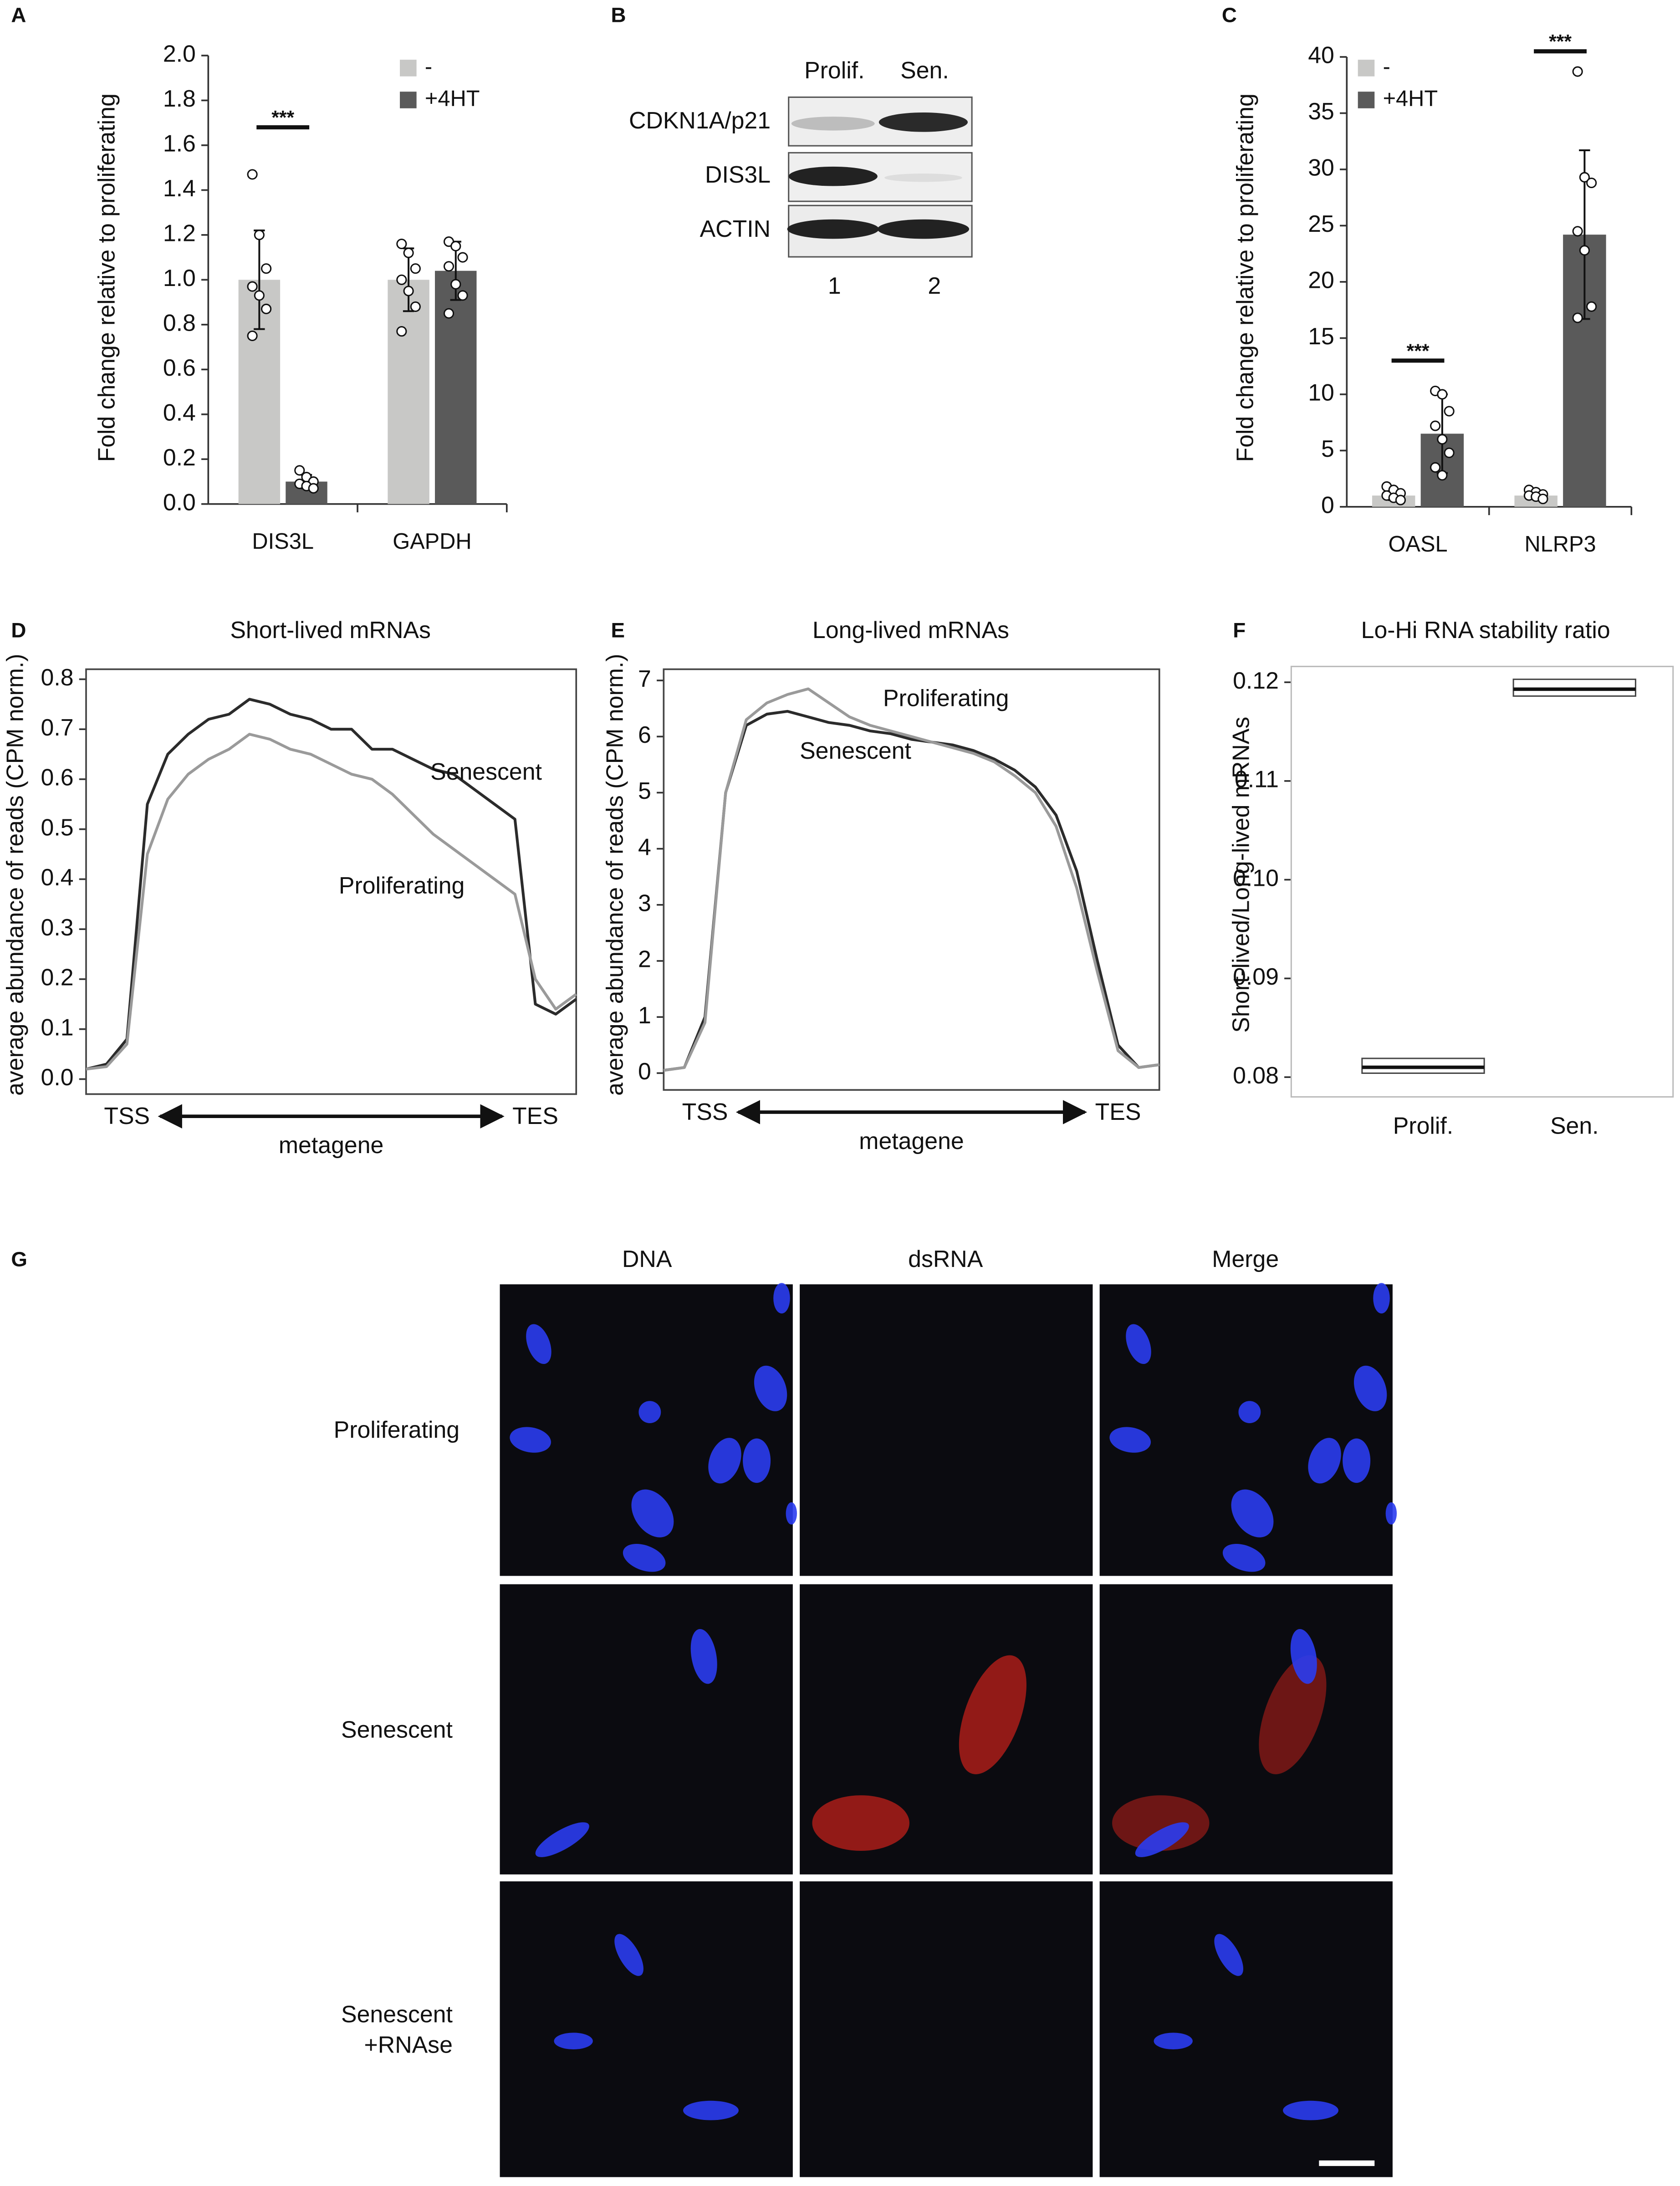  I want to click on y-tick-label: 6, so click(644, 735).